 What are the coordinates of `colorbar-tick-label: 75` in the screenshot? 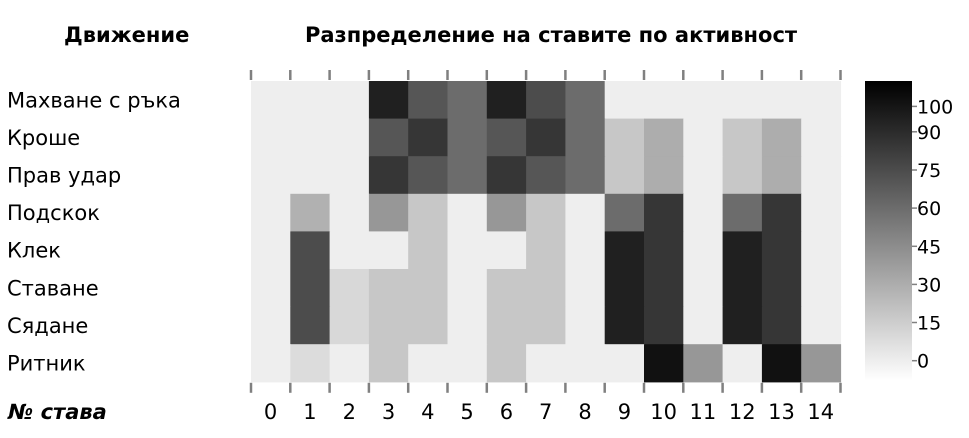 It's located at (929, 171).